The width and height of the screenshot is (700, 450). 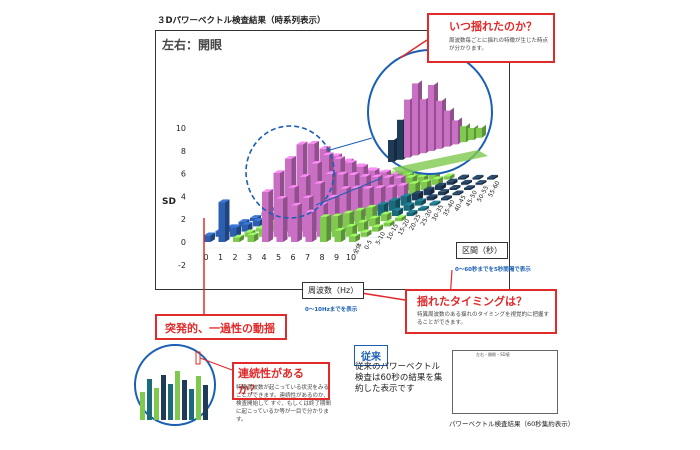 I want to click on conventional-thumbnail, so click(x=505, y=382).